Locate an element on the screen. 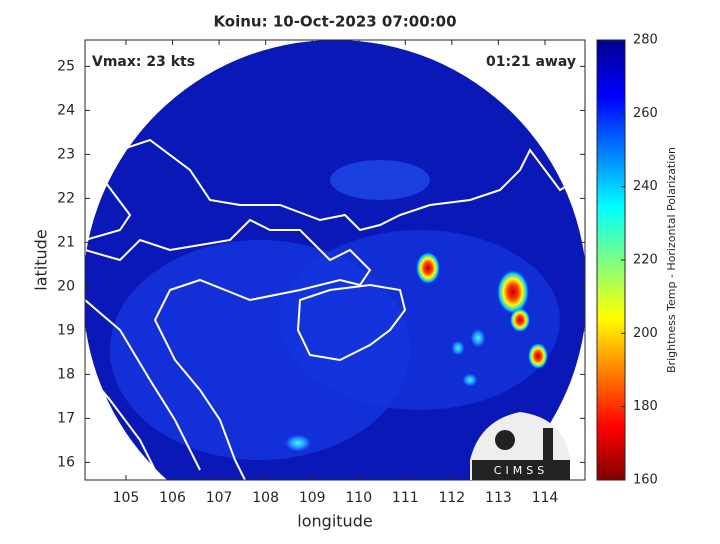  chart-title: Koinu: 10-Oct-2023 07:00:00 is located at coordinates (334, 22).